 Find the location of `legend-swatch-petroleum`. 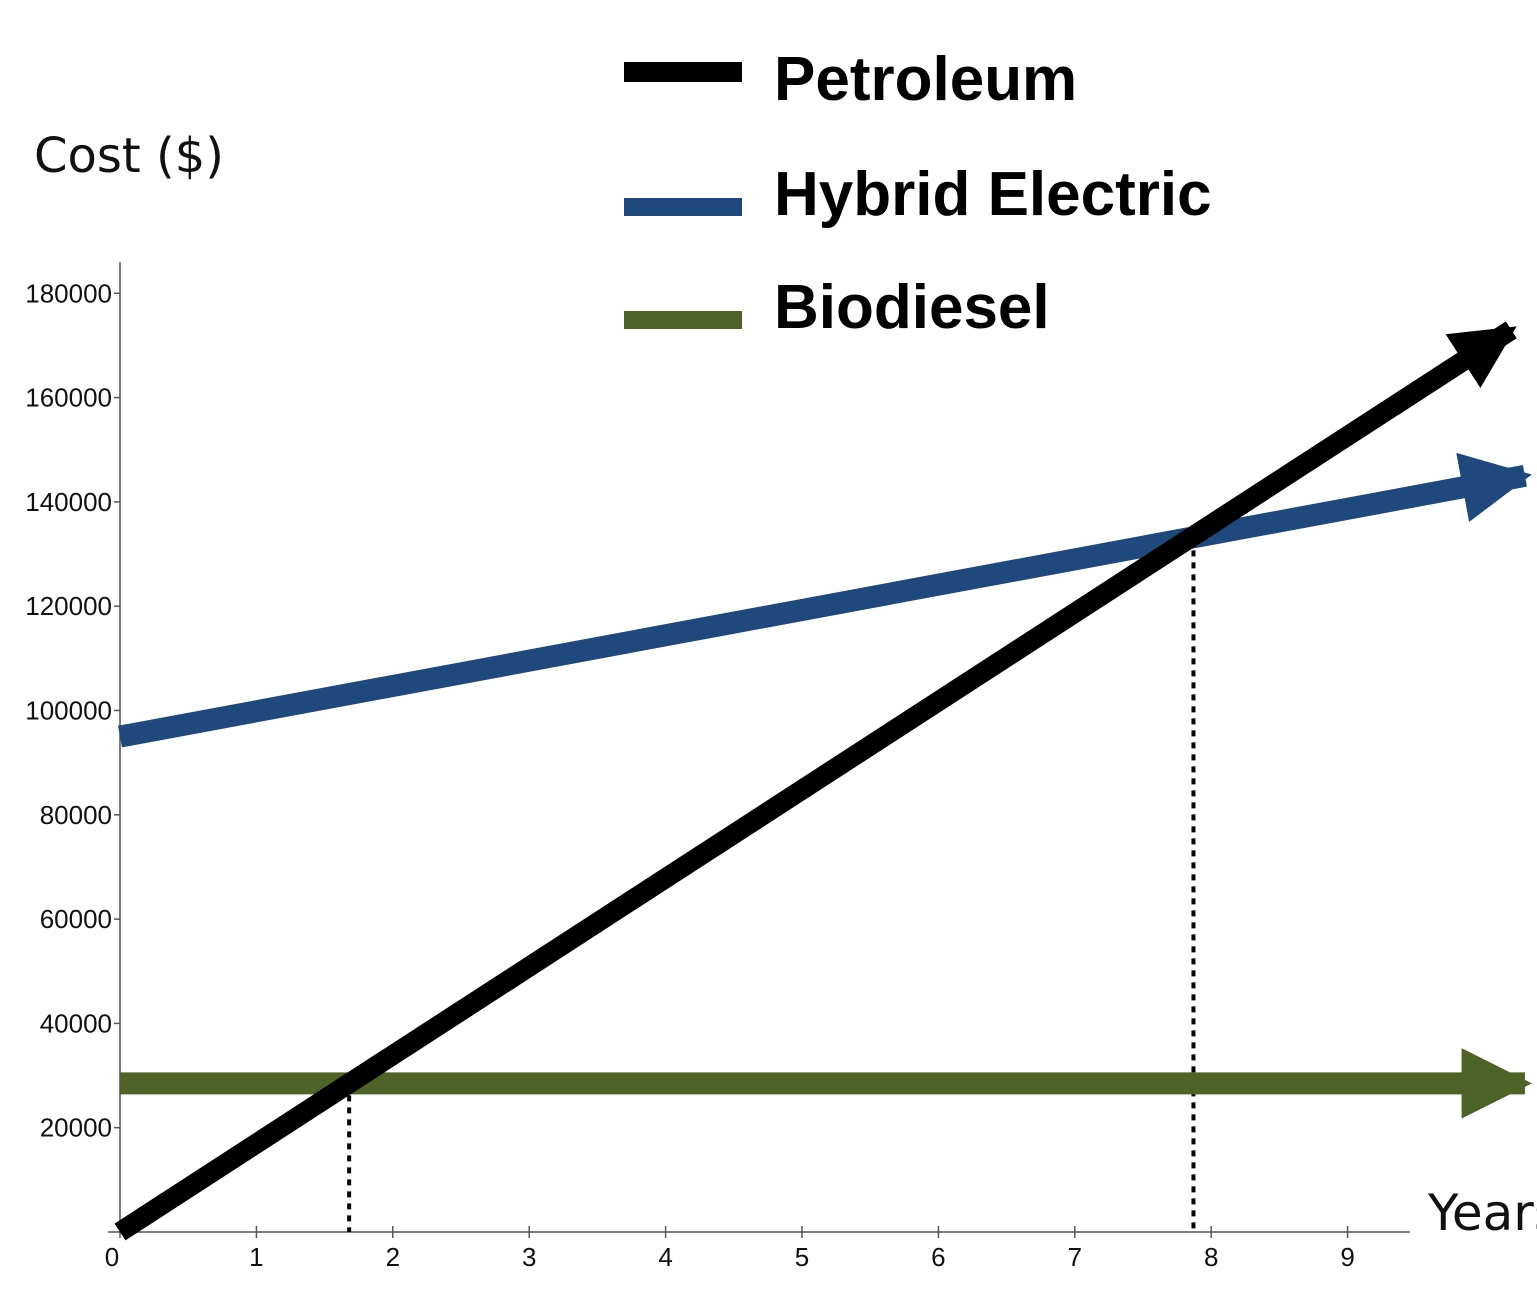

legend-swatch-petroleum is located at coordinates (683, 72).